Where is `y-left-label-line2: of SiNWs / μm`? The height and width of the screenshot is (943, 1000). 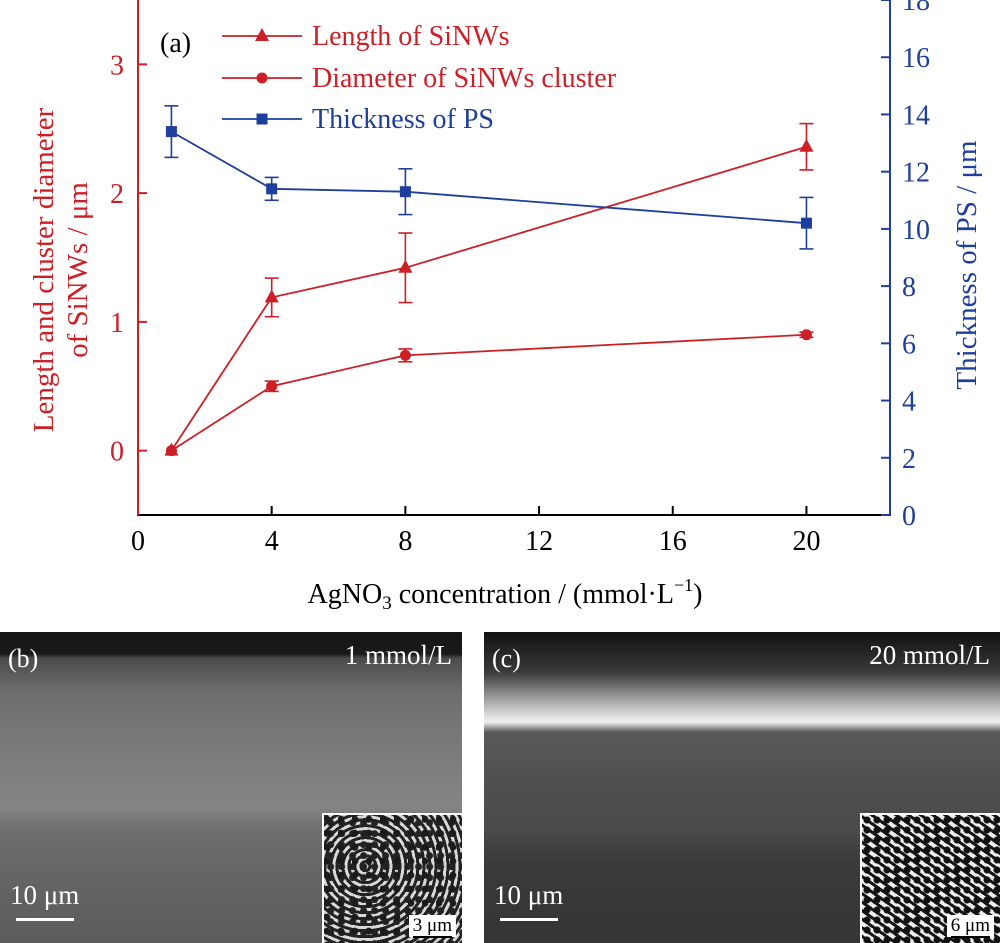 y-left-label-line2: of SiNWs / μm is located at coordinates (78, 270).